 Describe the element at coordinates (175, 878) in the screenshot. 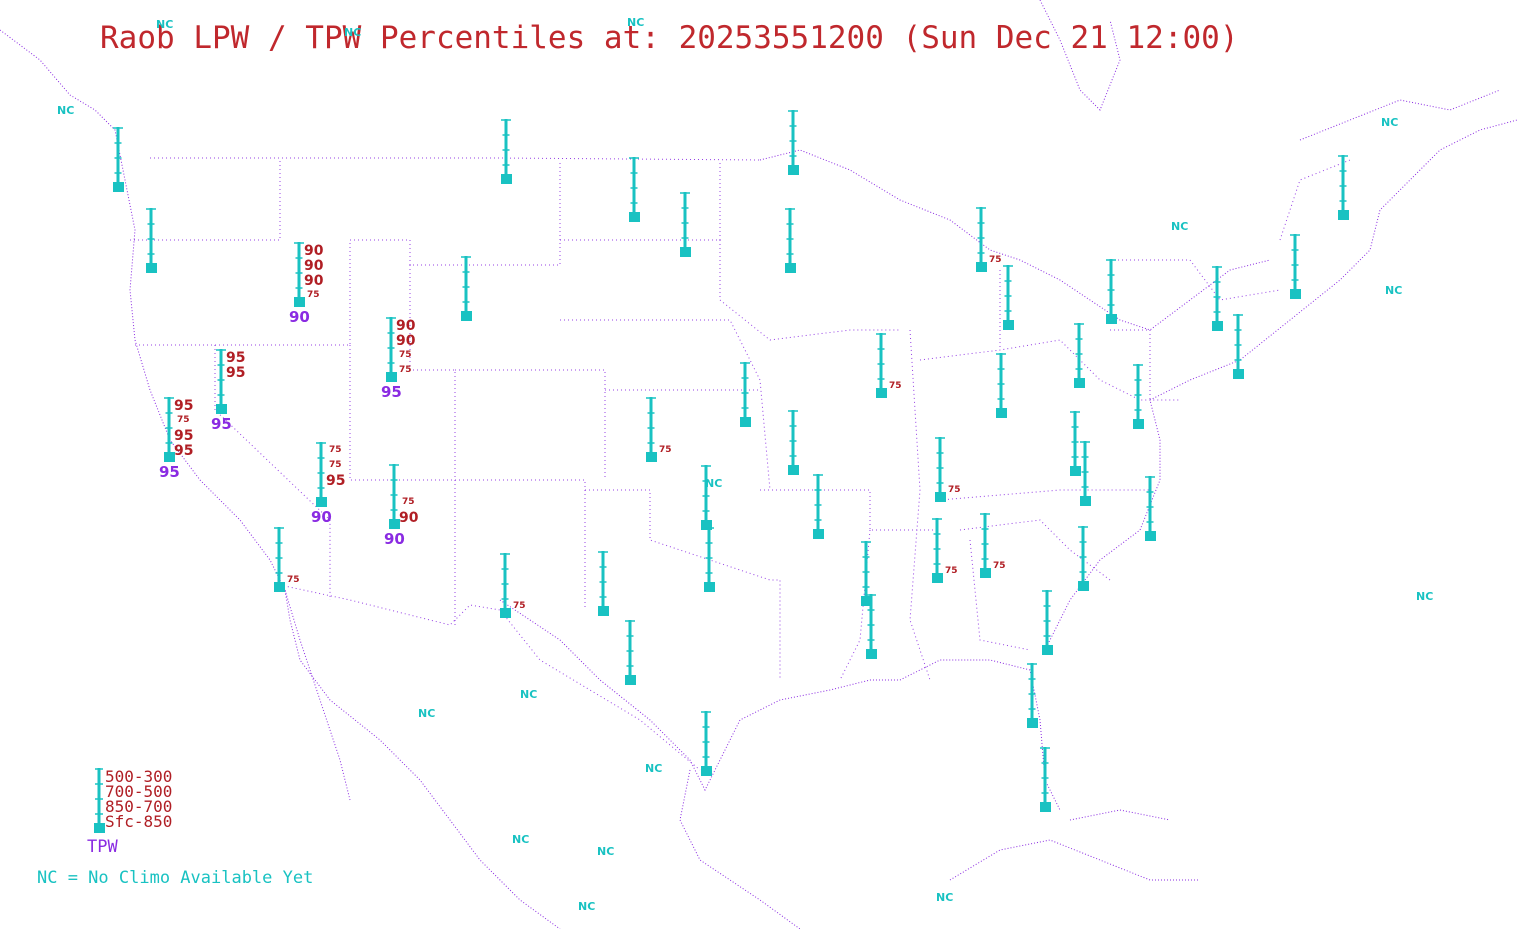

I see `legend-nc-note: NC = No Climo Available Yet` at that location.